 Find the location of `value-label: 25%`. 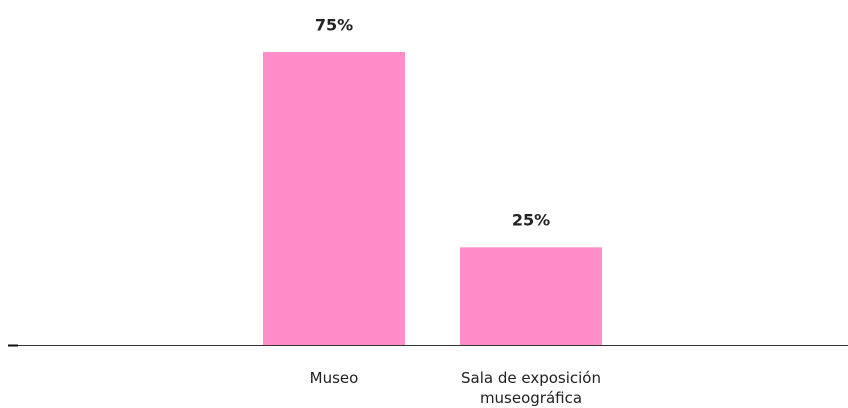

value-label: 25% is located at coordinates (531, 220).